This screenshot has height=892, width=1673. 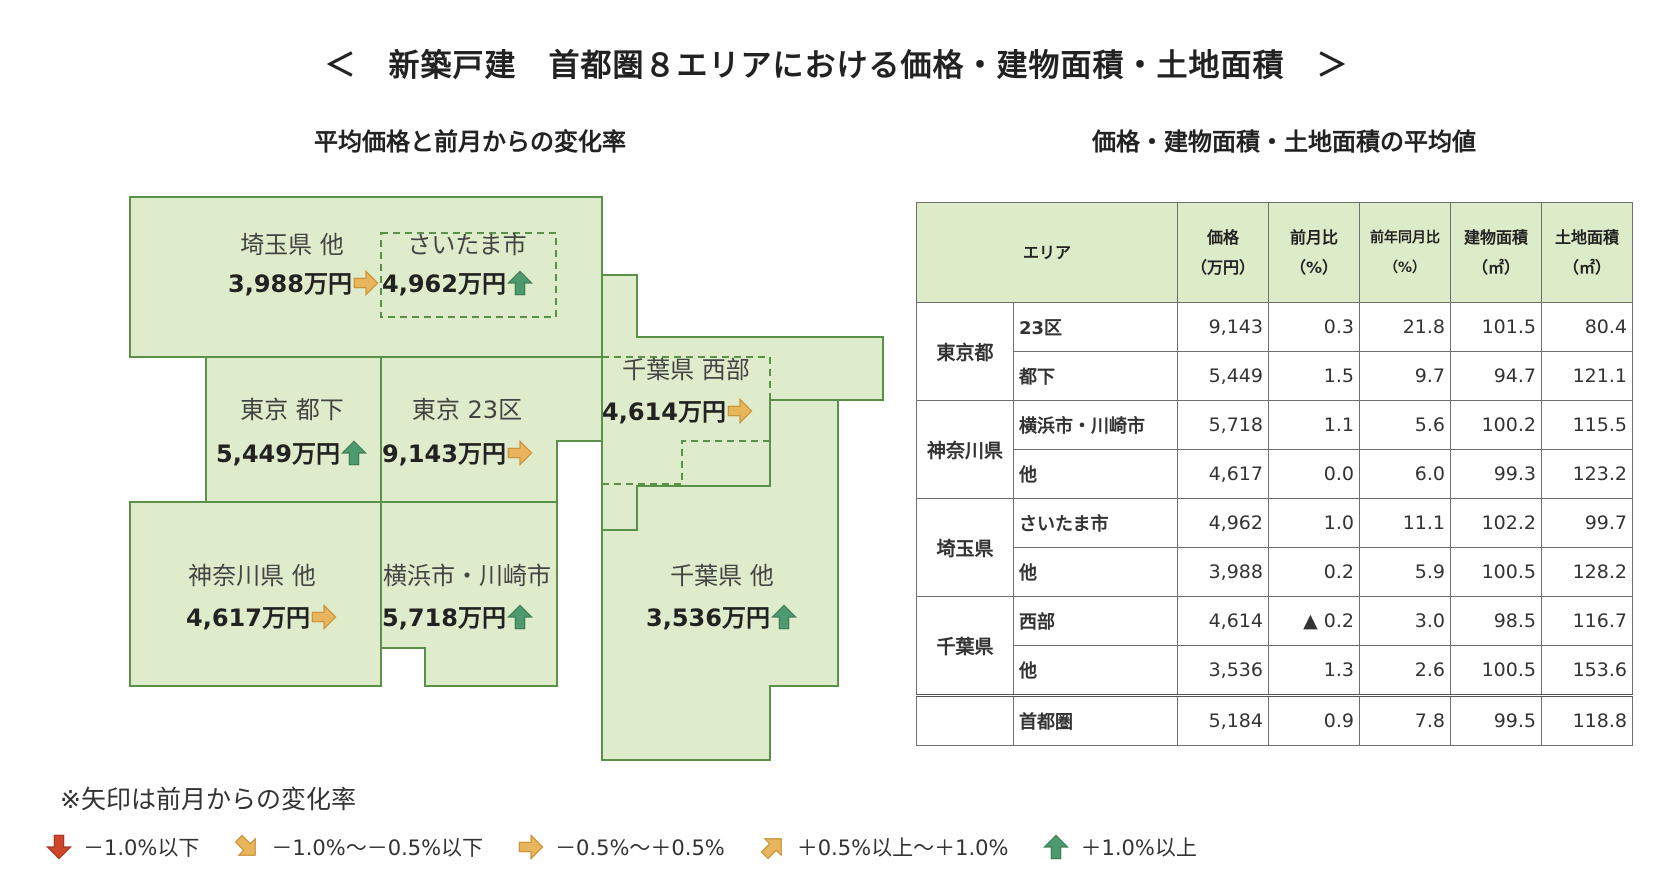 What do you see at coordinates (1405, 252) in the screenshot?
I see `header-yoy: 前年同月比 （%）` at bounding box center [1405, 252].